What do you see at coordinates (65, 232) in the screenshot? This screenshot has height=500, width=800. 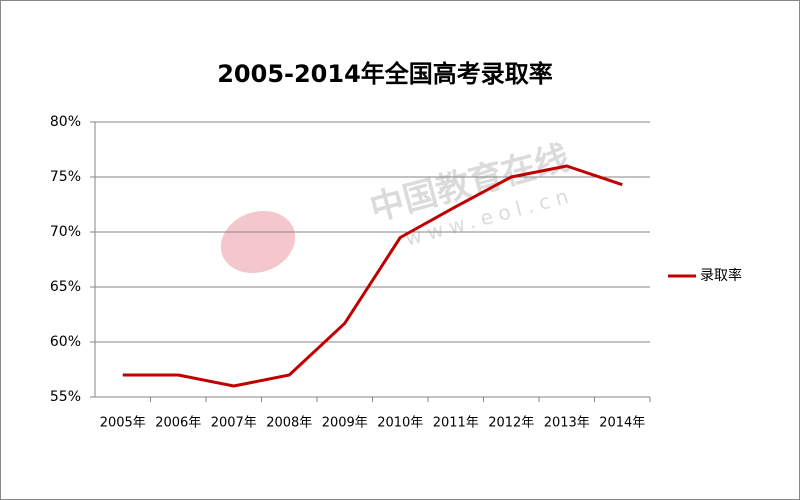 I see `y-tick-label: 70%` at bounding box center [65, 232].